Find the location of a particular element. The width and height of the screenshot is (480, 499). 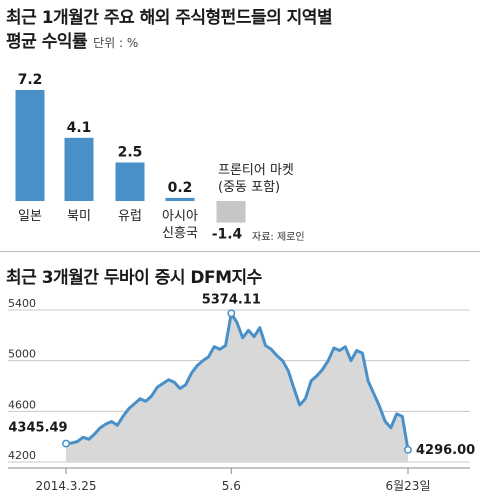

bar-category-label-1-1: 일본 is located at coordinates (30, 216).